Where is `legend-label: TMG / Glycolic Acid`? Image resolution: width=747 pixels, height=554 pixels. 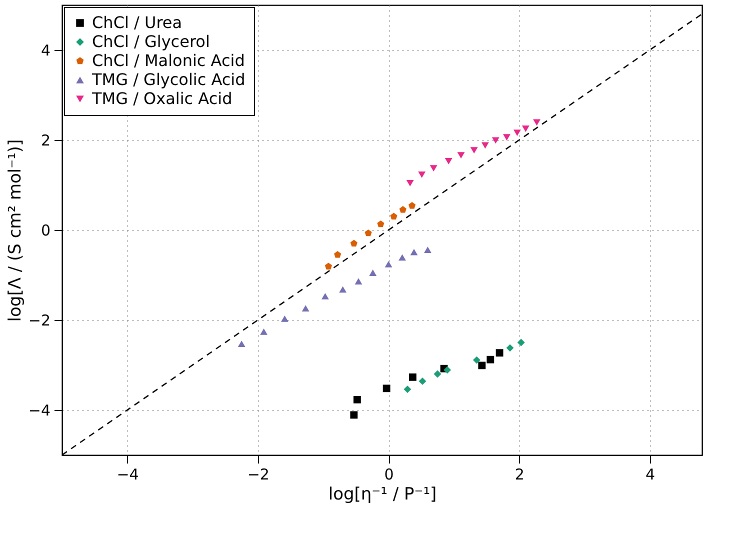 legend-label: TMG / Glycolic Acid is located at coordinates (168, 79).